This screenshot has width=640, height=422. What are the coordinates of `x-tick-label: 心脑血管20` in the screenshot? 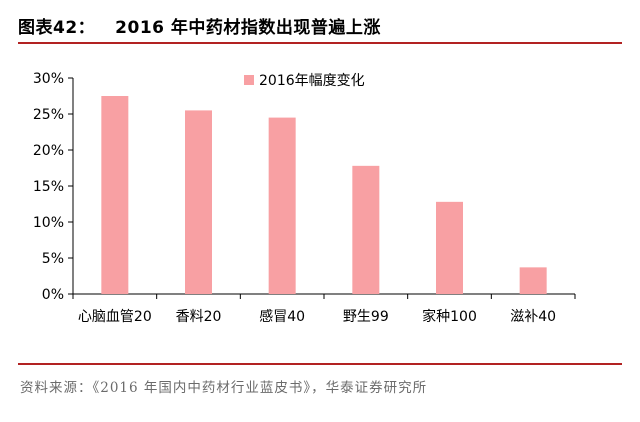 It's located at (115, 317).